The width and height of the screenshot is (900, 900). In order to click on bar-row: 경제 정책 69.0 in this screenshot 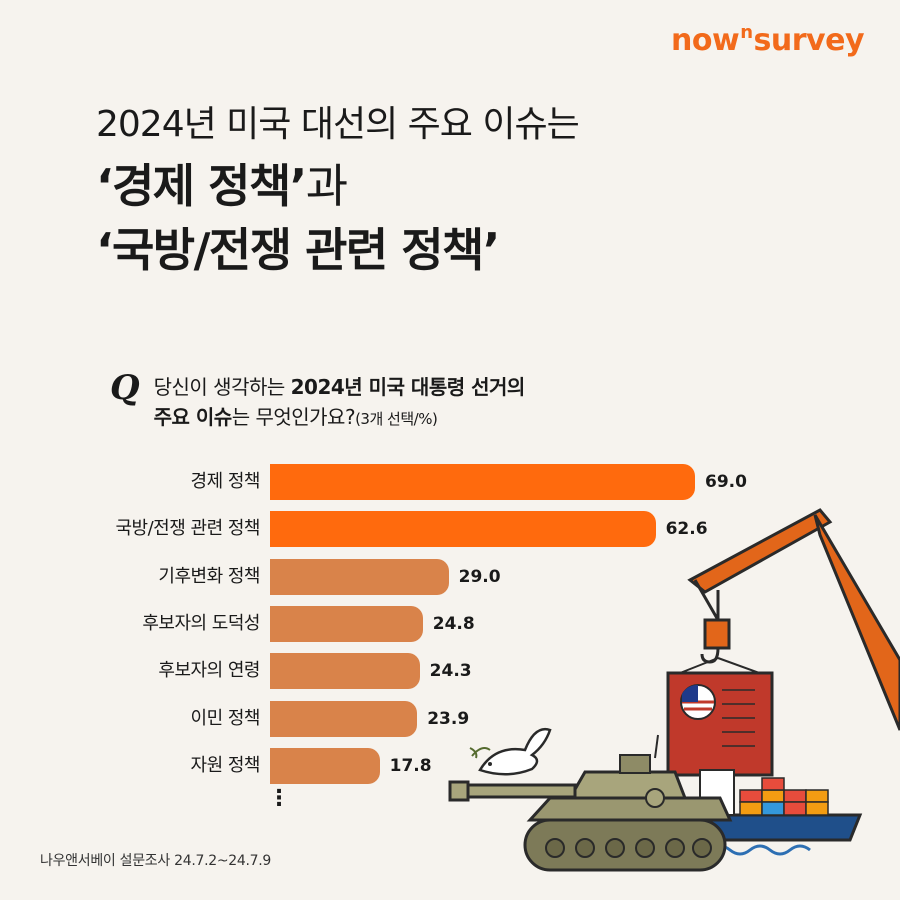, I will do `click(450, 482)`.